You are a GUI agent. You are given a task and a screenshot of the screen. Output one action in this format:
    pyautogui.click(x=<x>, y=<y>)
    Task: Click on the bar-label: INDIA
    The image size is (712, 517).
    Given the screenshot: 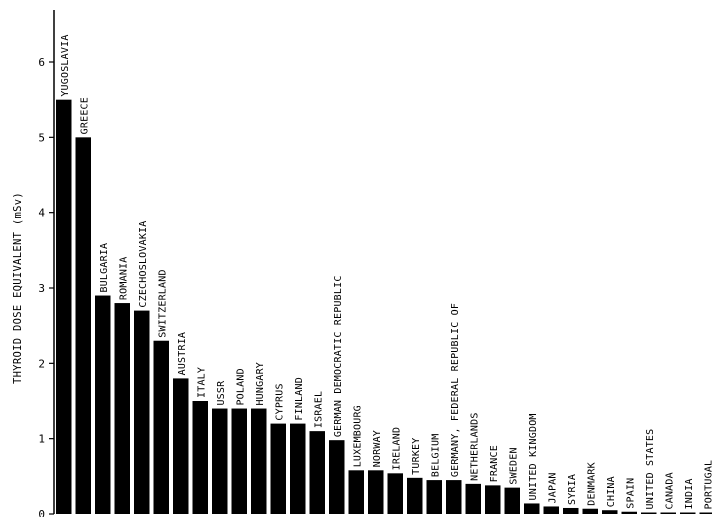 What is the action you would take?
    pyautogui.click(x=689, y=493)
    